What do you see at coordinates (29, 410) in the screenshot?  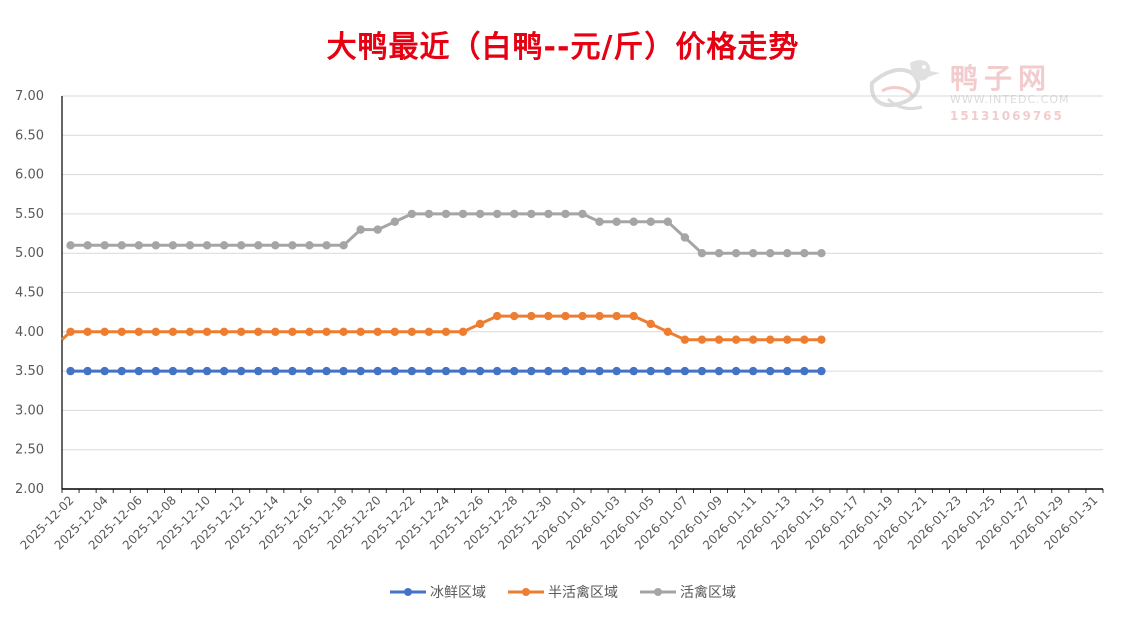 I see `y-tick-label: 3.00` at bounding box center [29, 410].